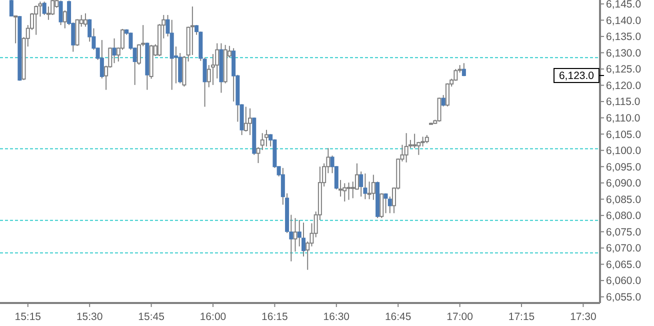 This screenshot has width=654, height=326. Describe the element at coordinates (624, 134) in the screenshot. I see `y-tick-label: 6,105.0` at that location.